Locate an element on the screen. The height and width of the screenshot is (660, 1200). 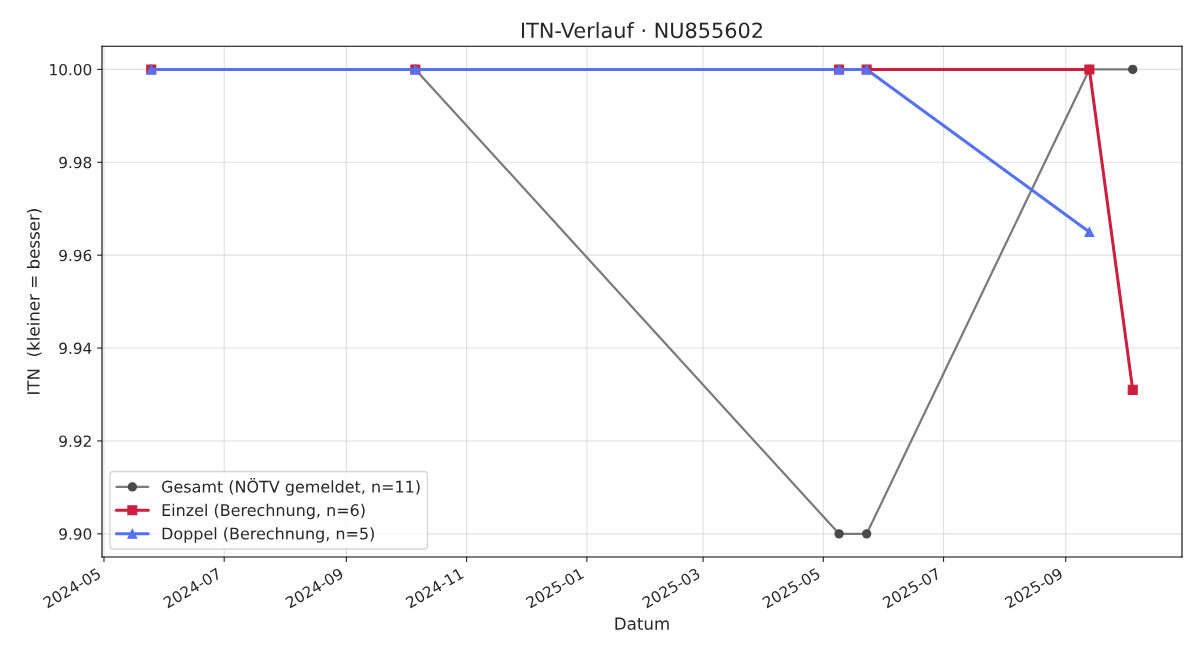
y-tick-label: 9.94 is located at coordinates (75, 348).